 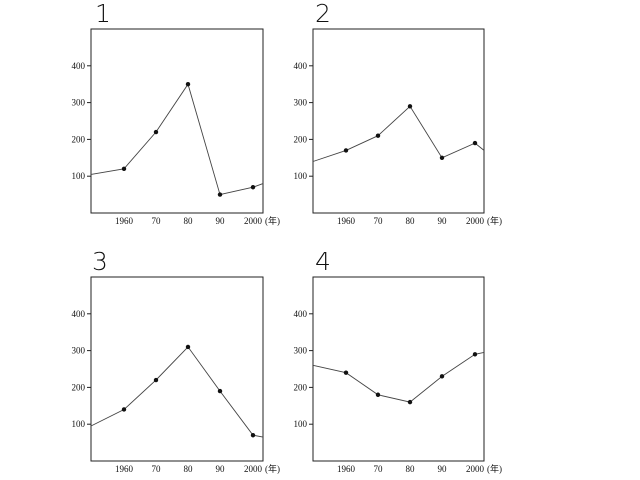 What do you see at coordinates (103, 14) in the screenshot?
I see `chart-label: 1` at bounding box center [103, 14].